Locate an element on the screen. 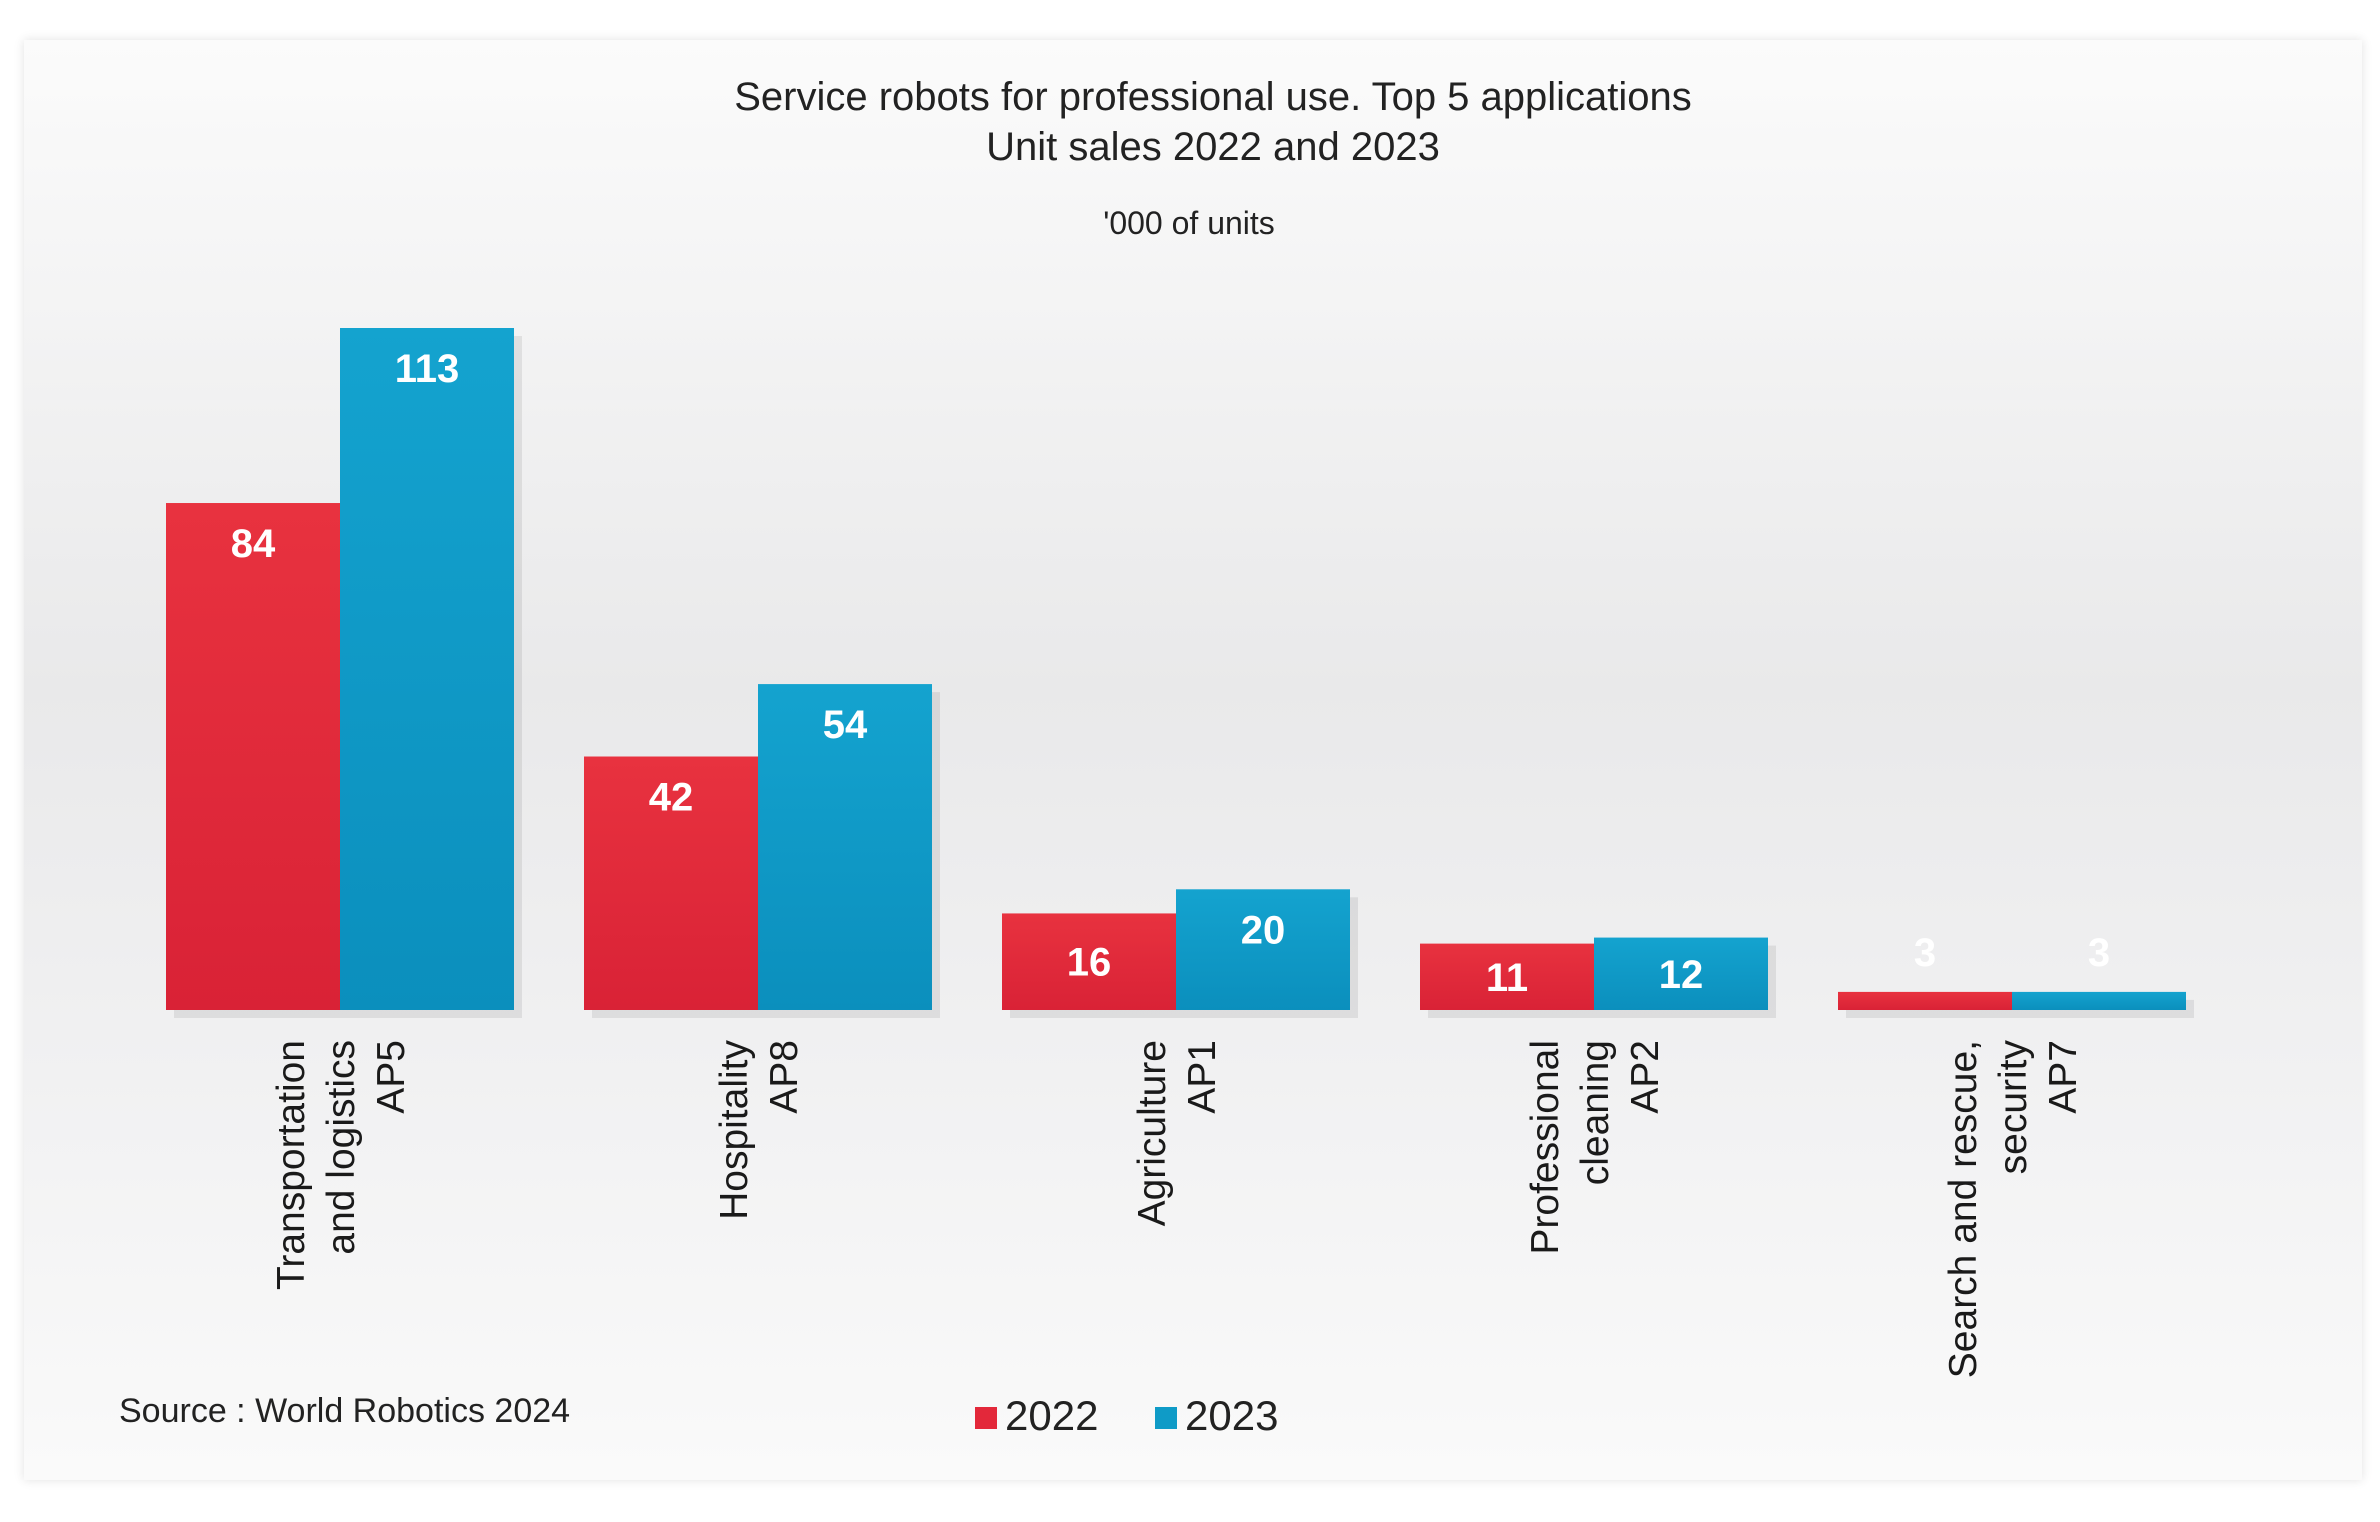  category-label-line: Professional is located at coordinates (1545, 1147).